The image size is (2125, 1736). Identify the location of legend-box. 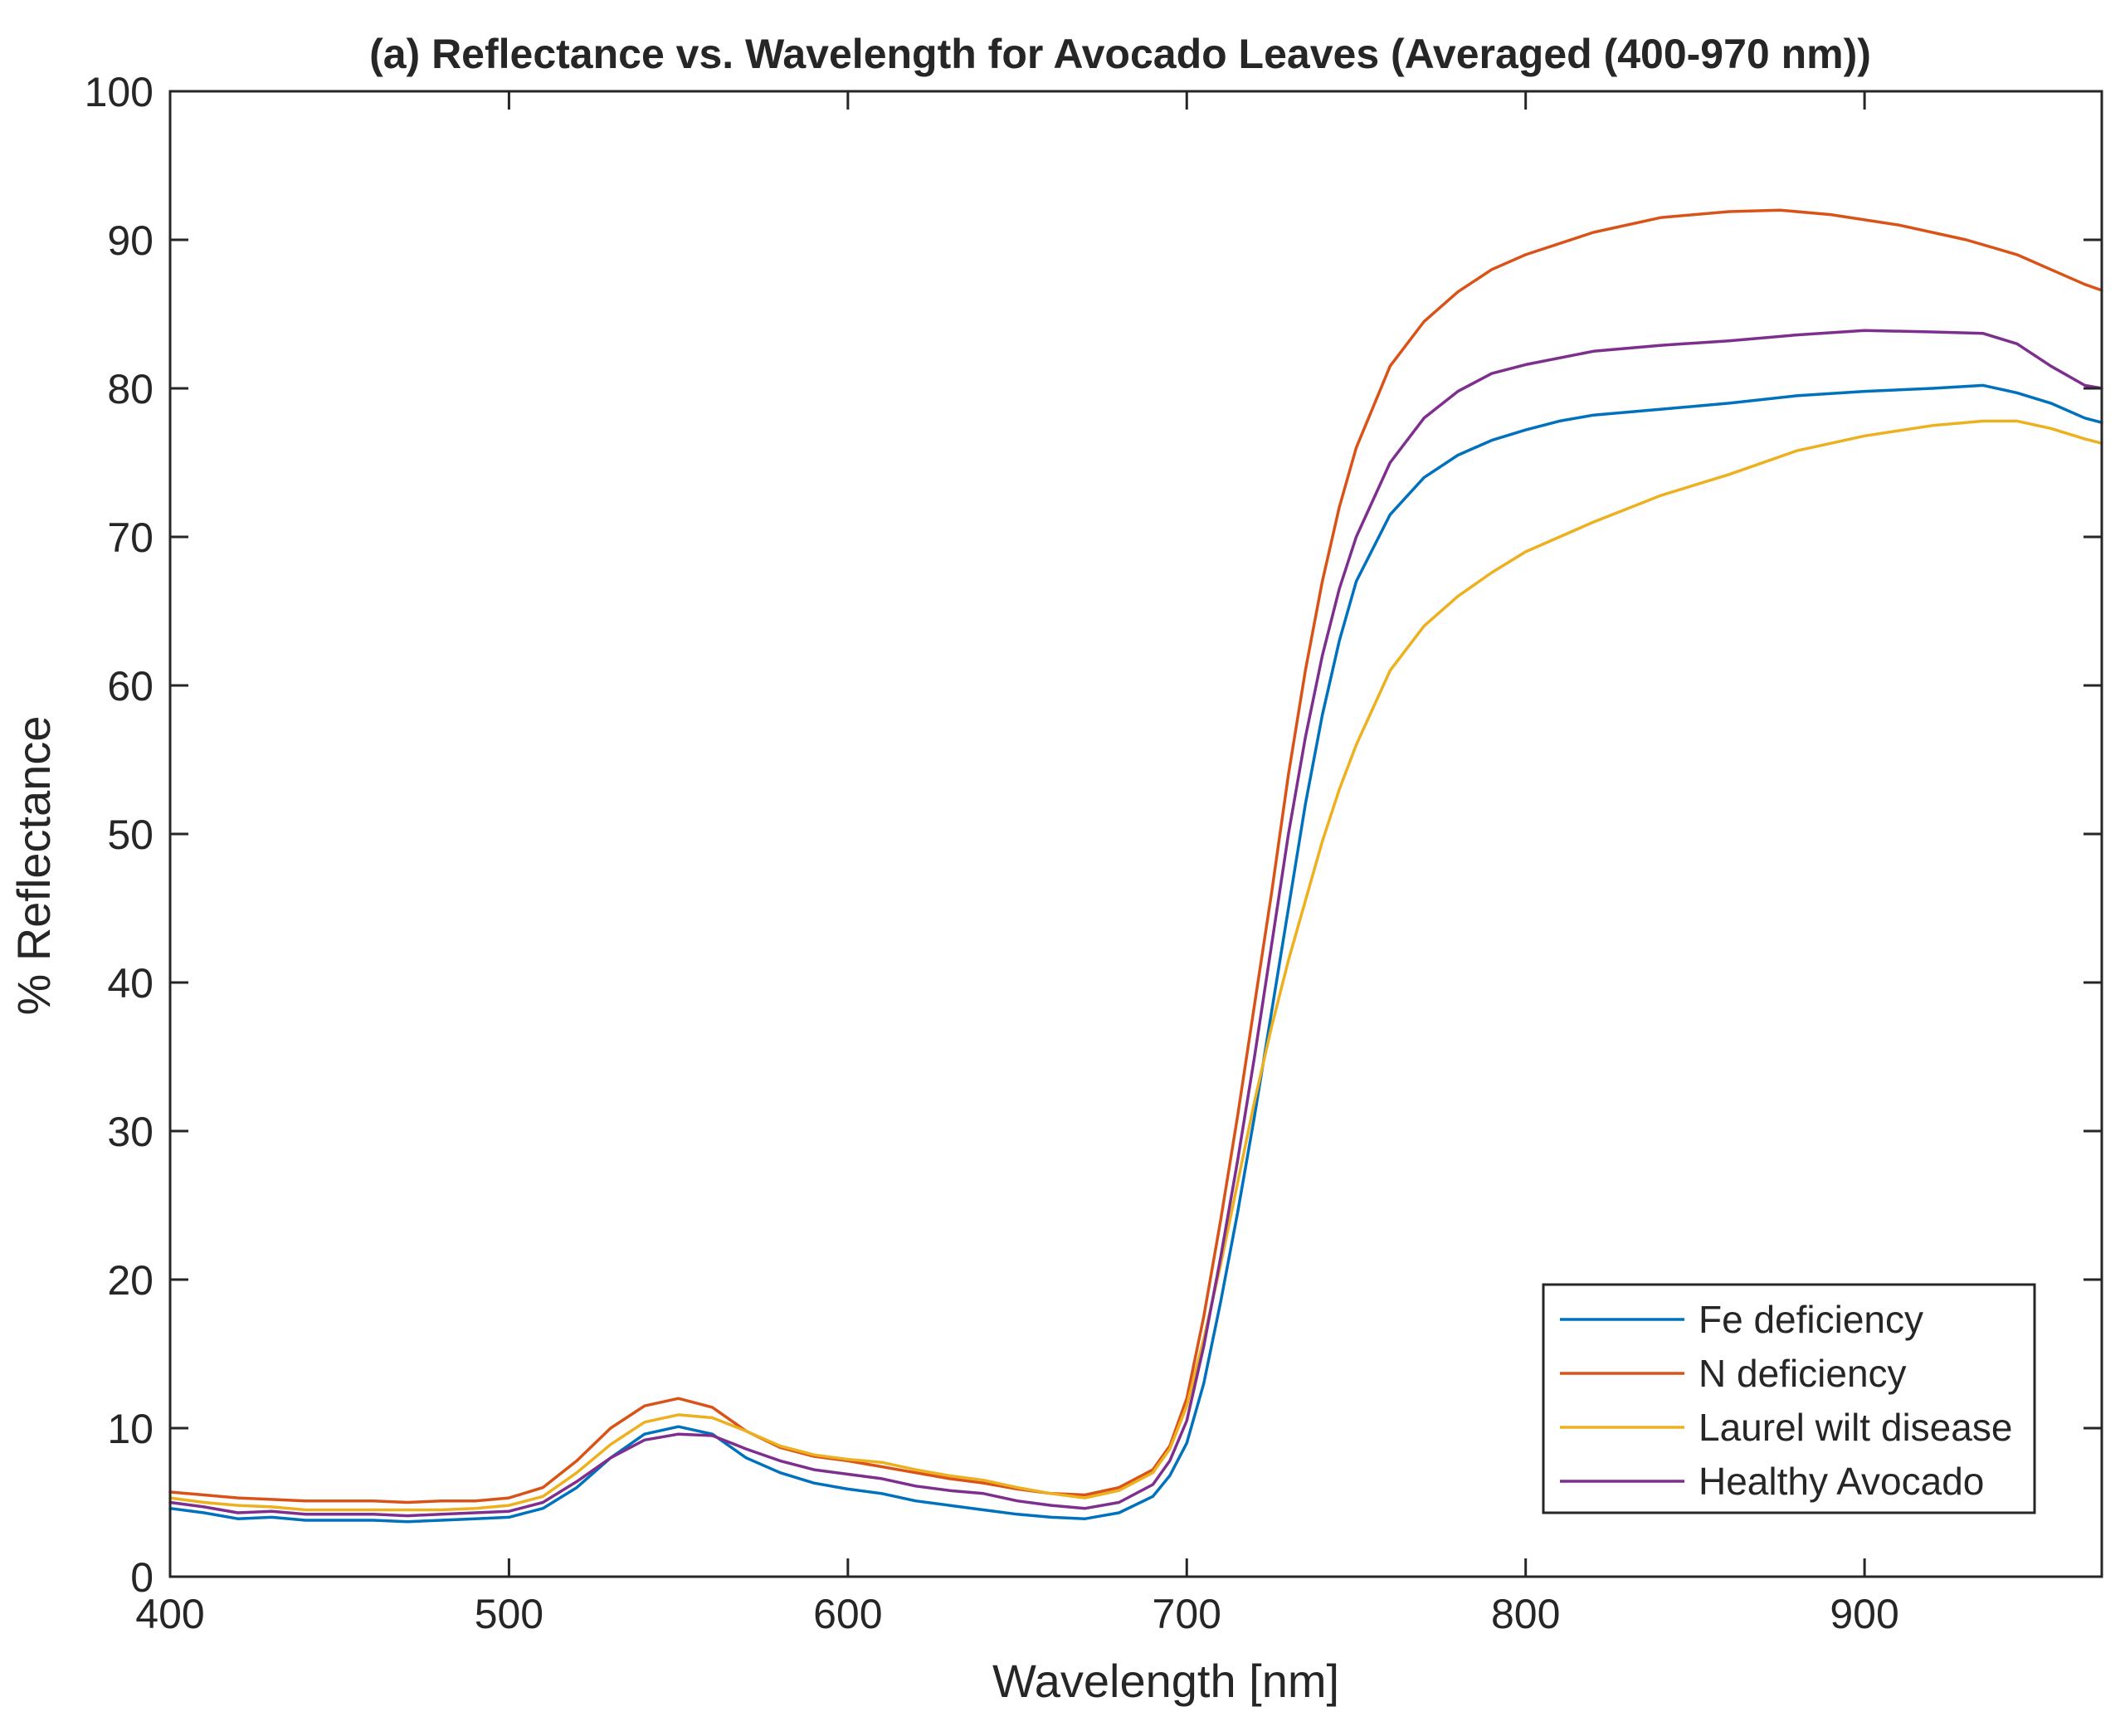
(1789, 1398).